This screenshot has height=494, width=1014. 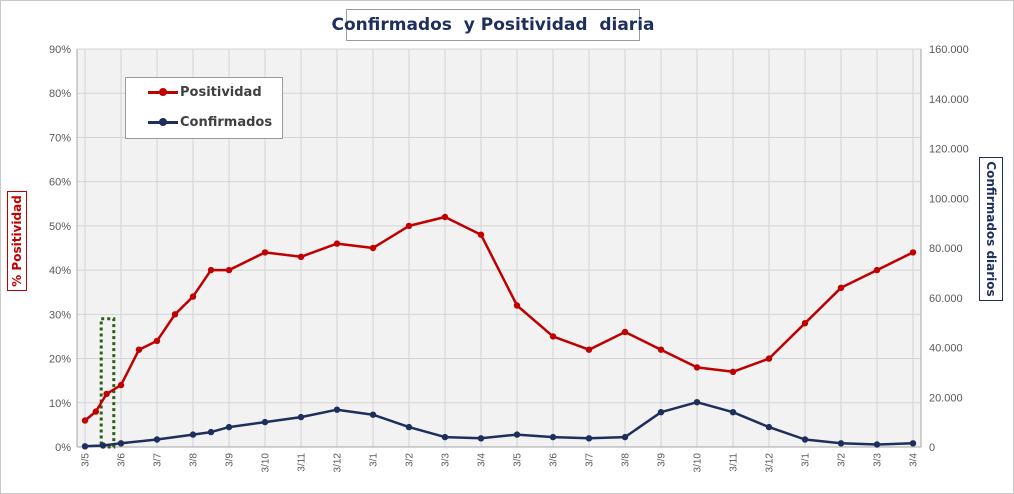 What do you see at coordinates (590, 460) in the screenshot?
I see `x-tick-label: 3/7` at bounding box center [590, 460].